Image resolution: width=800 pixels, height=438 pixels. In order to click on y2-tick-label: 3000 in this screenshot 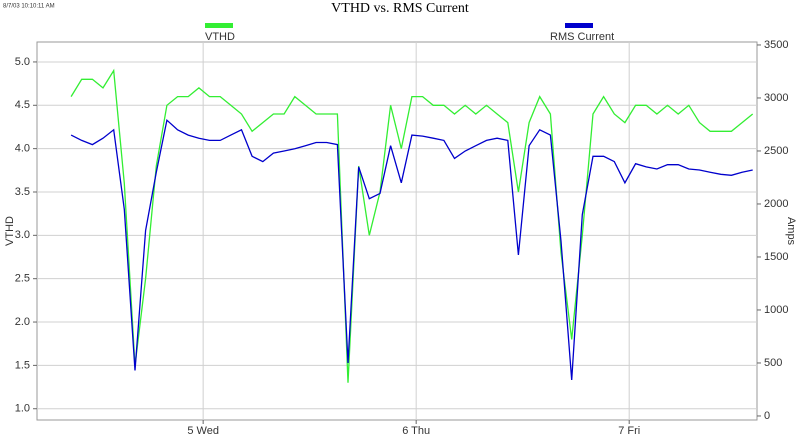, I will do `click(776, 98)`.